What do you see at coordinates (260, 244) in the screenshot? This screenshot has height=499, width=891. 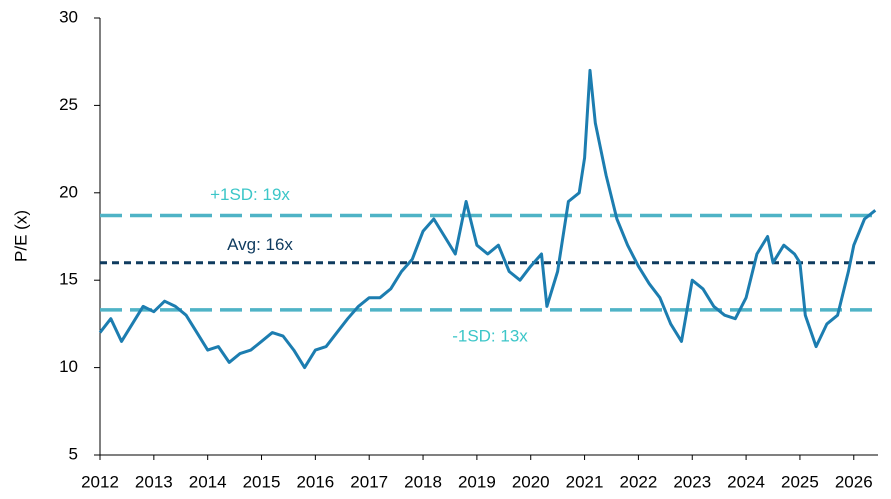 I see `reference-label: Avg: 16x` at bounding box center [260, 244].